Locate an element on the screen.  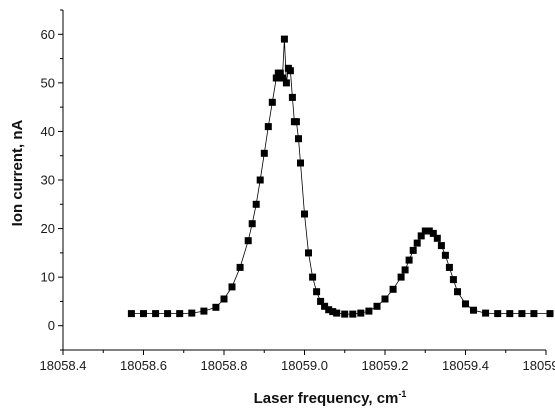
x-tick-label: 18059.4 is located at coordinates (465, 365).